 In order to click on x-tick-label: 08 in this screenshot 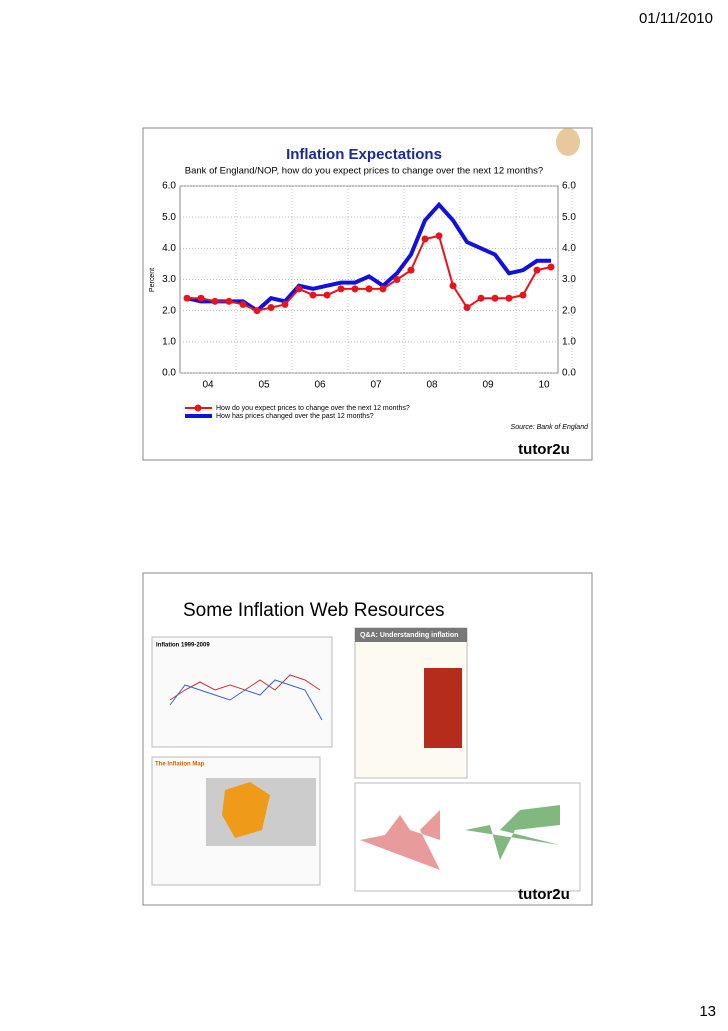, I will do `click(432, 385)`.